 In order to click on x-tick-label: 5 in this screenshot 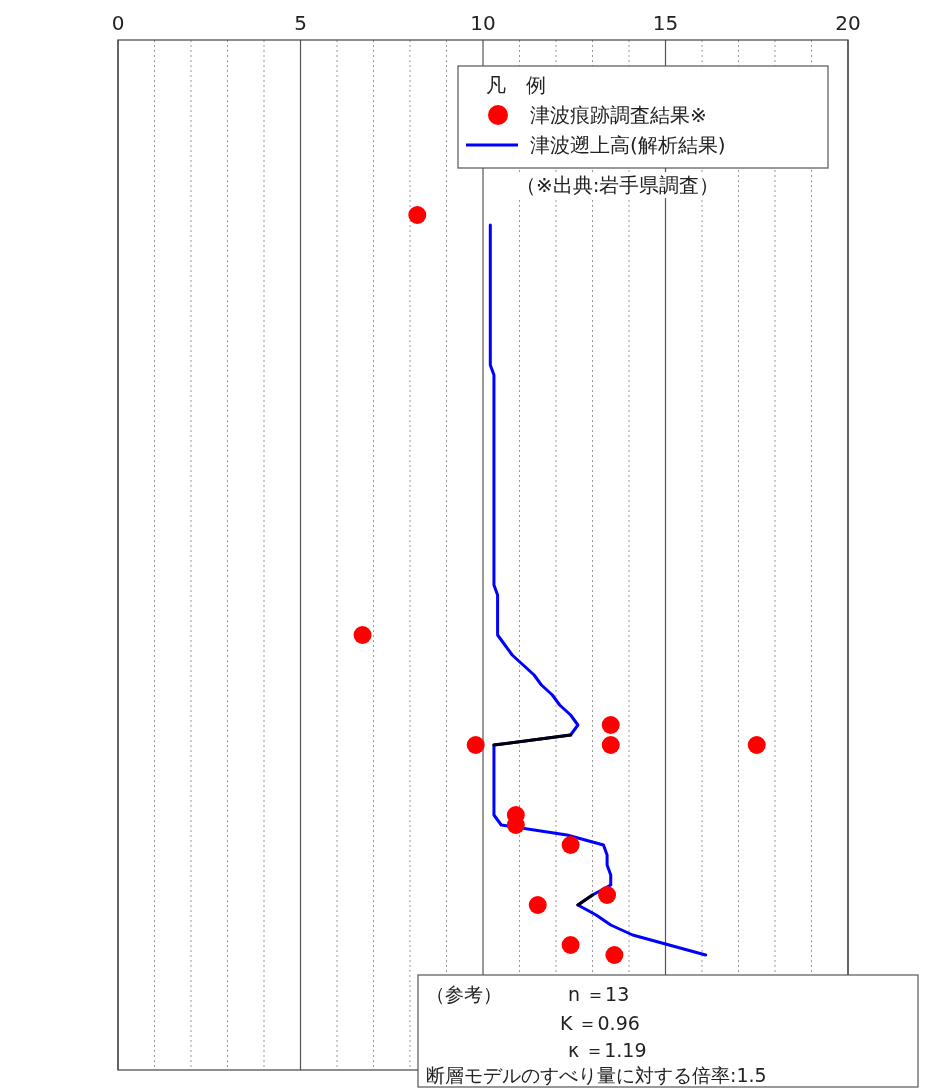, I will do `click(300, 23)`.